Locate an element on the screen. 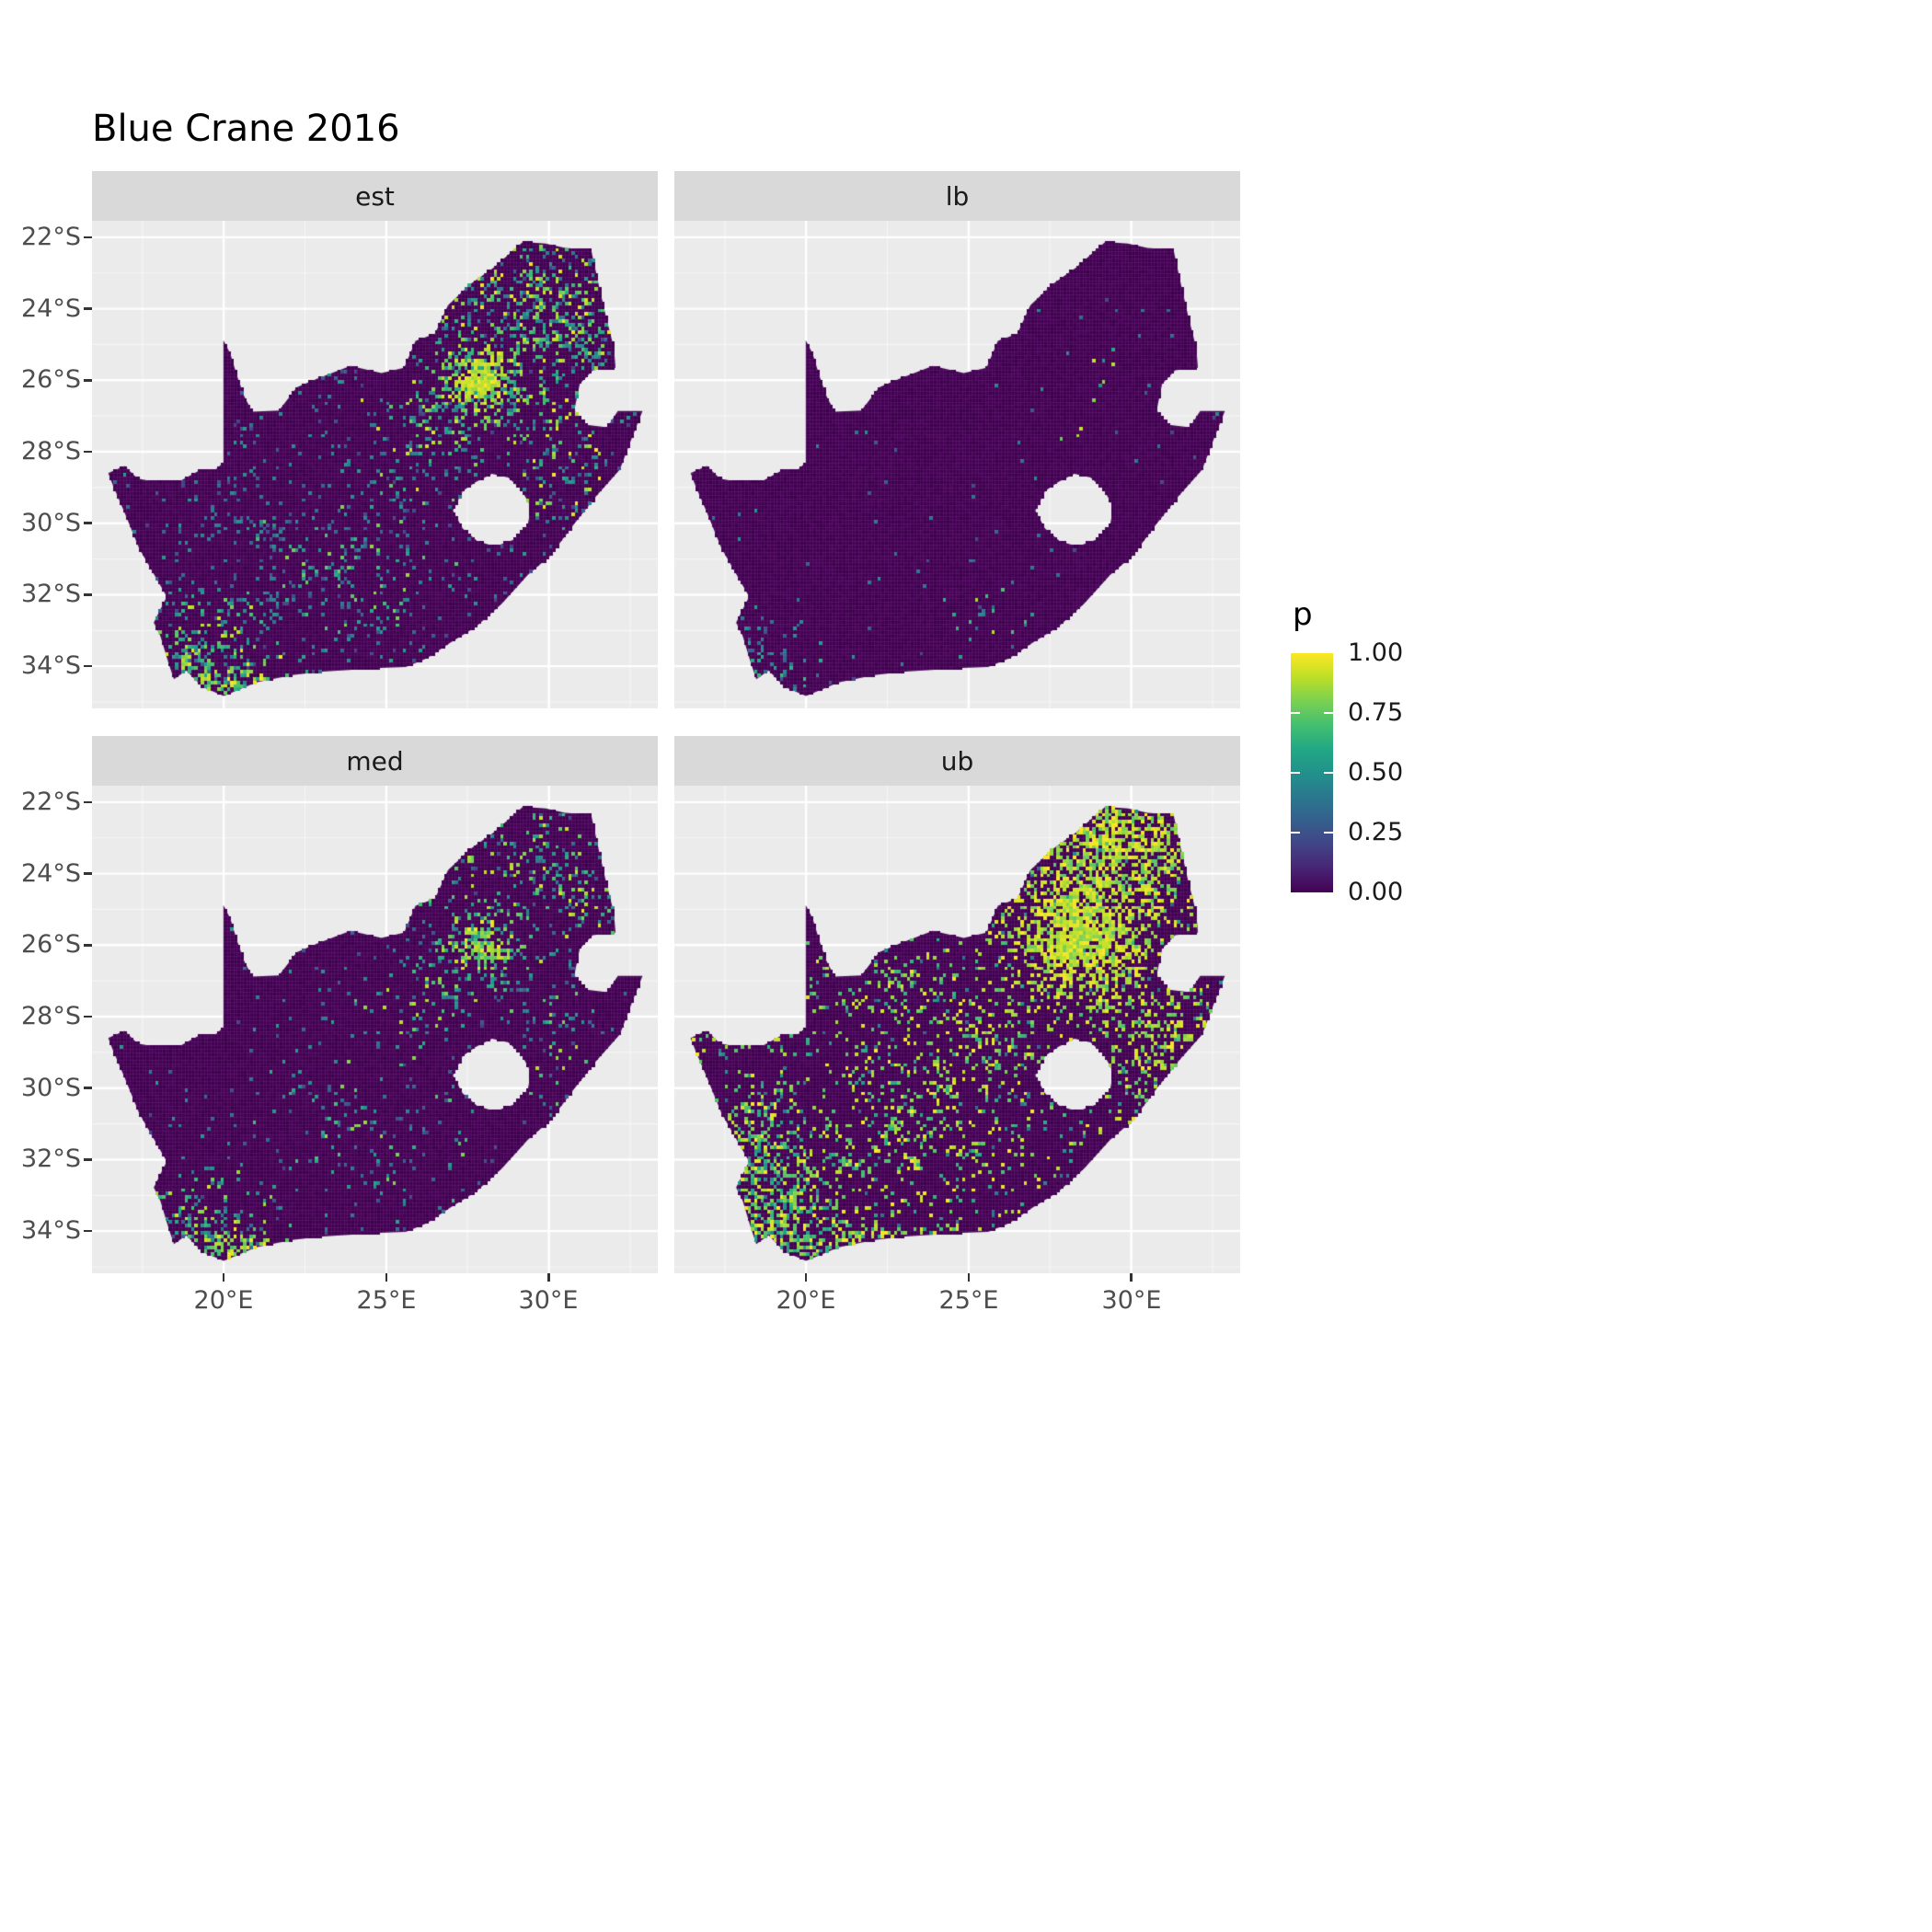 The width and height of the screenshot is (1932, 1932). map-canvas-med is located at coordinates (375, 1029).